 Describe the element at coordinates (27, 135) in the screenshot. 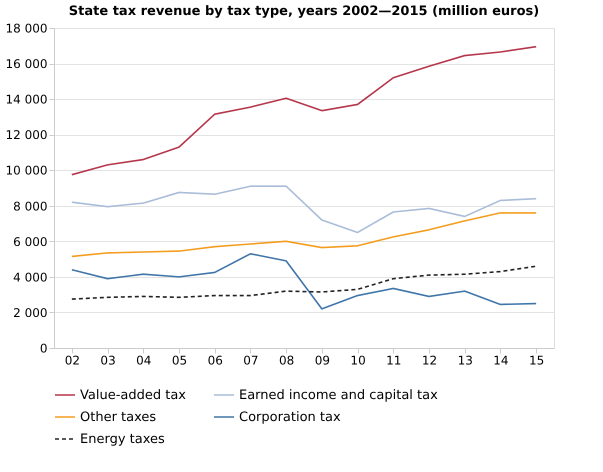

I see `y-tick-label: 12 000` at that location.